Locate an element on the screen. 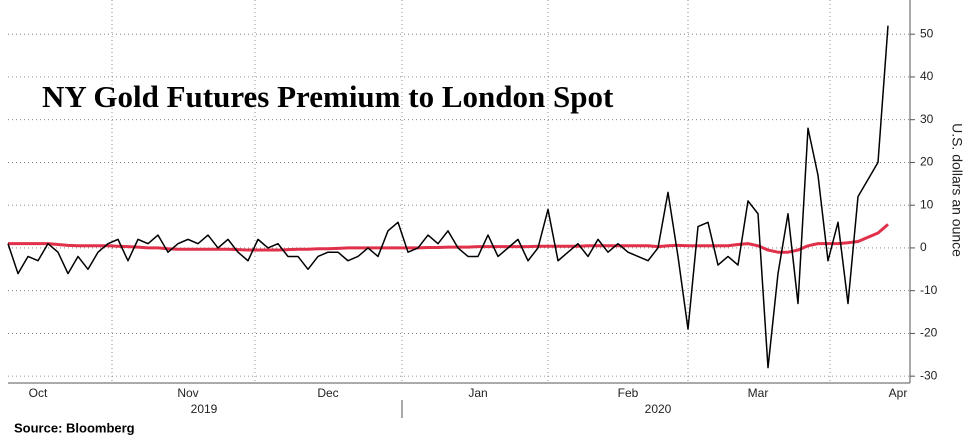 The width and height of the screenshot is (976, 440). year-label: 2019 is located at coordinates (204, 409).